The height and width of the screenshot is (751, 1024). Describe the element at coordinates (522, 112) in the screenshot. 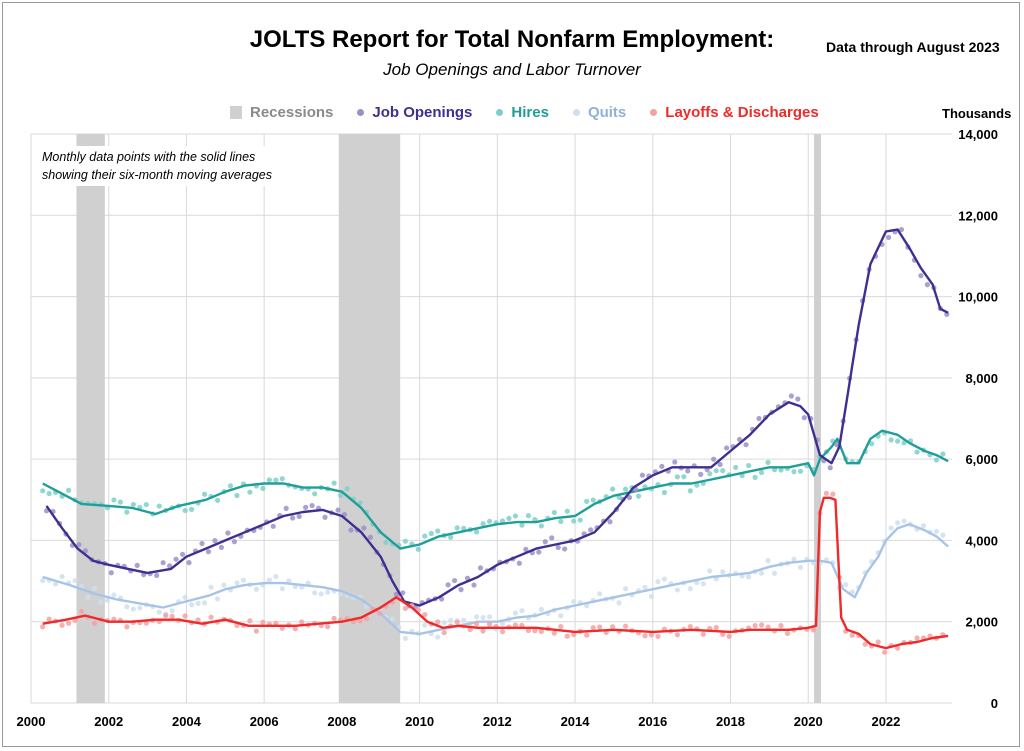

I see `legend-item-hires: Hires` at that location.